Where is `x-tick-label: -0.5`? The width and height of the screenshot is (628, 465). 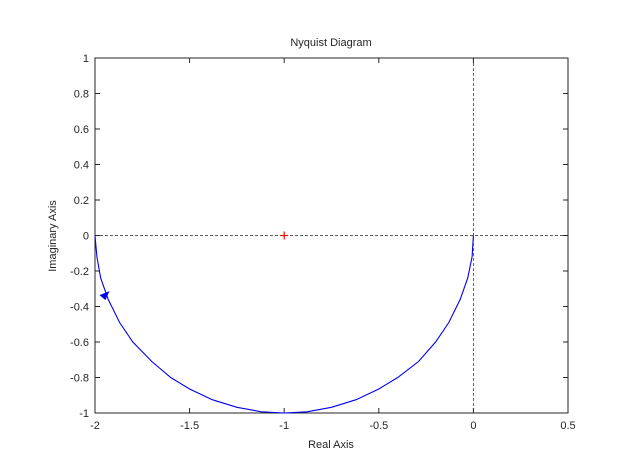 x-tick-label: -0.5 is located at coordinates (378, 426).